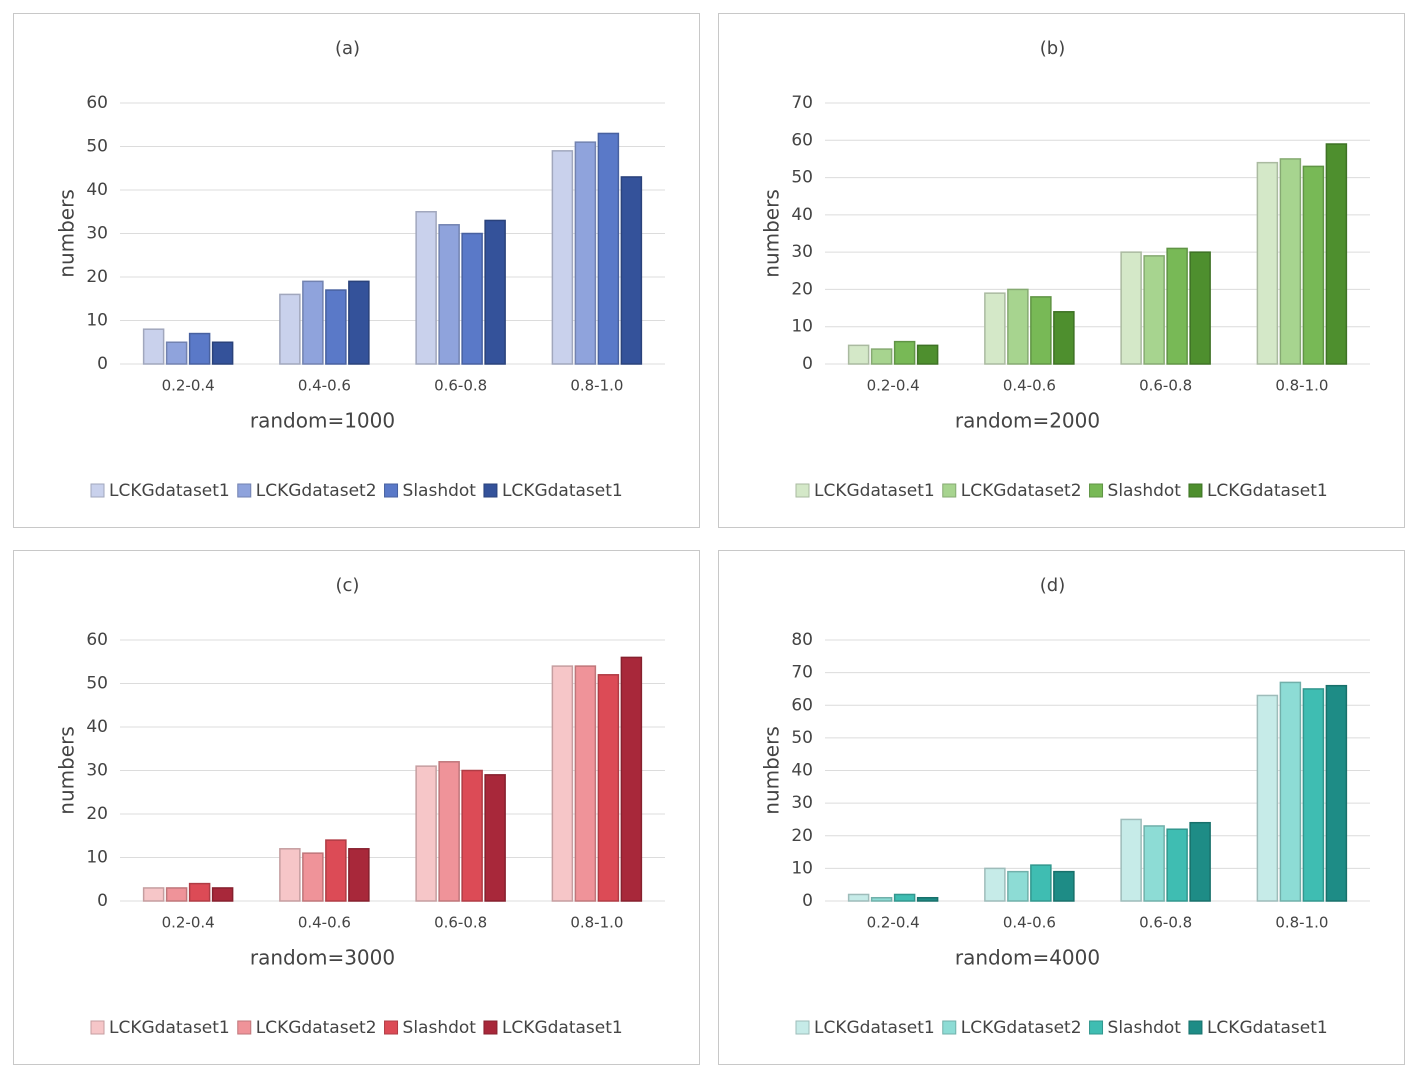 The height and width of the screenshot is (1080, 1417). I want to click on x-axis-label: random=2000, so click(1027, 421).